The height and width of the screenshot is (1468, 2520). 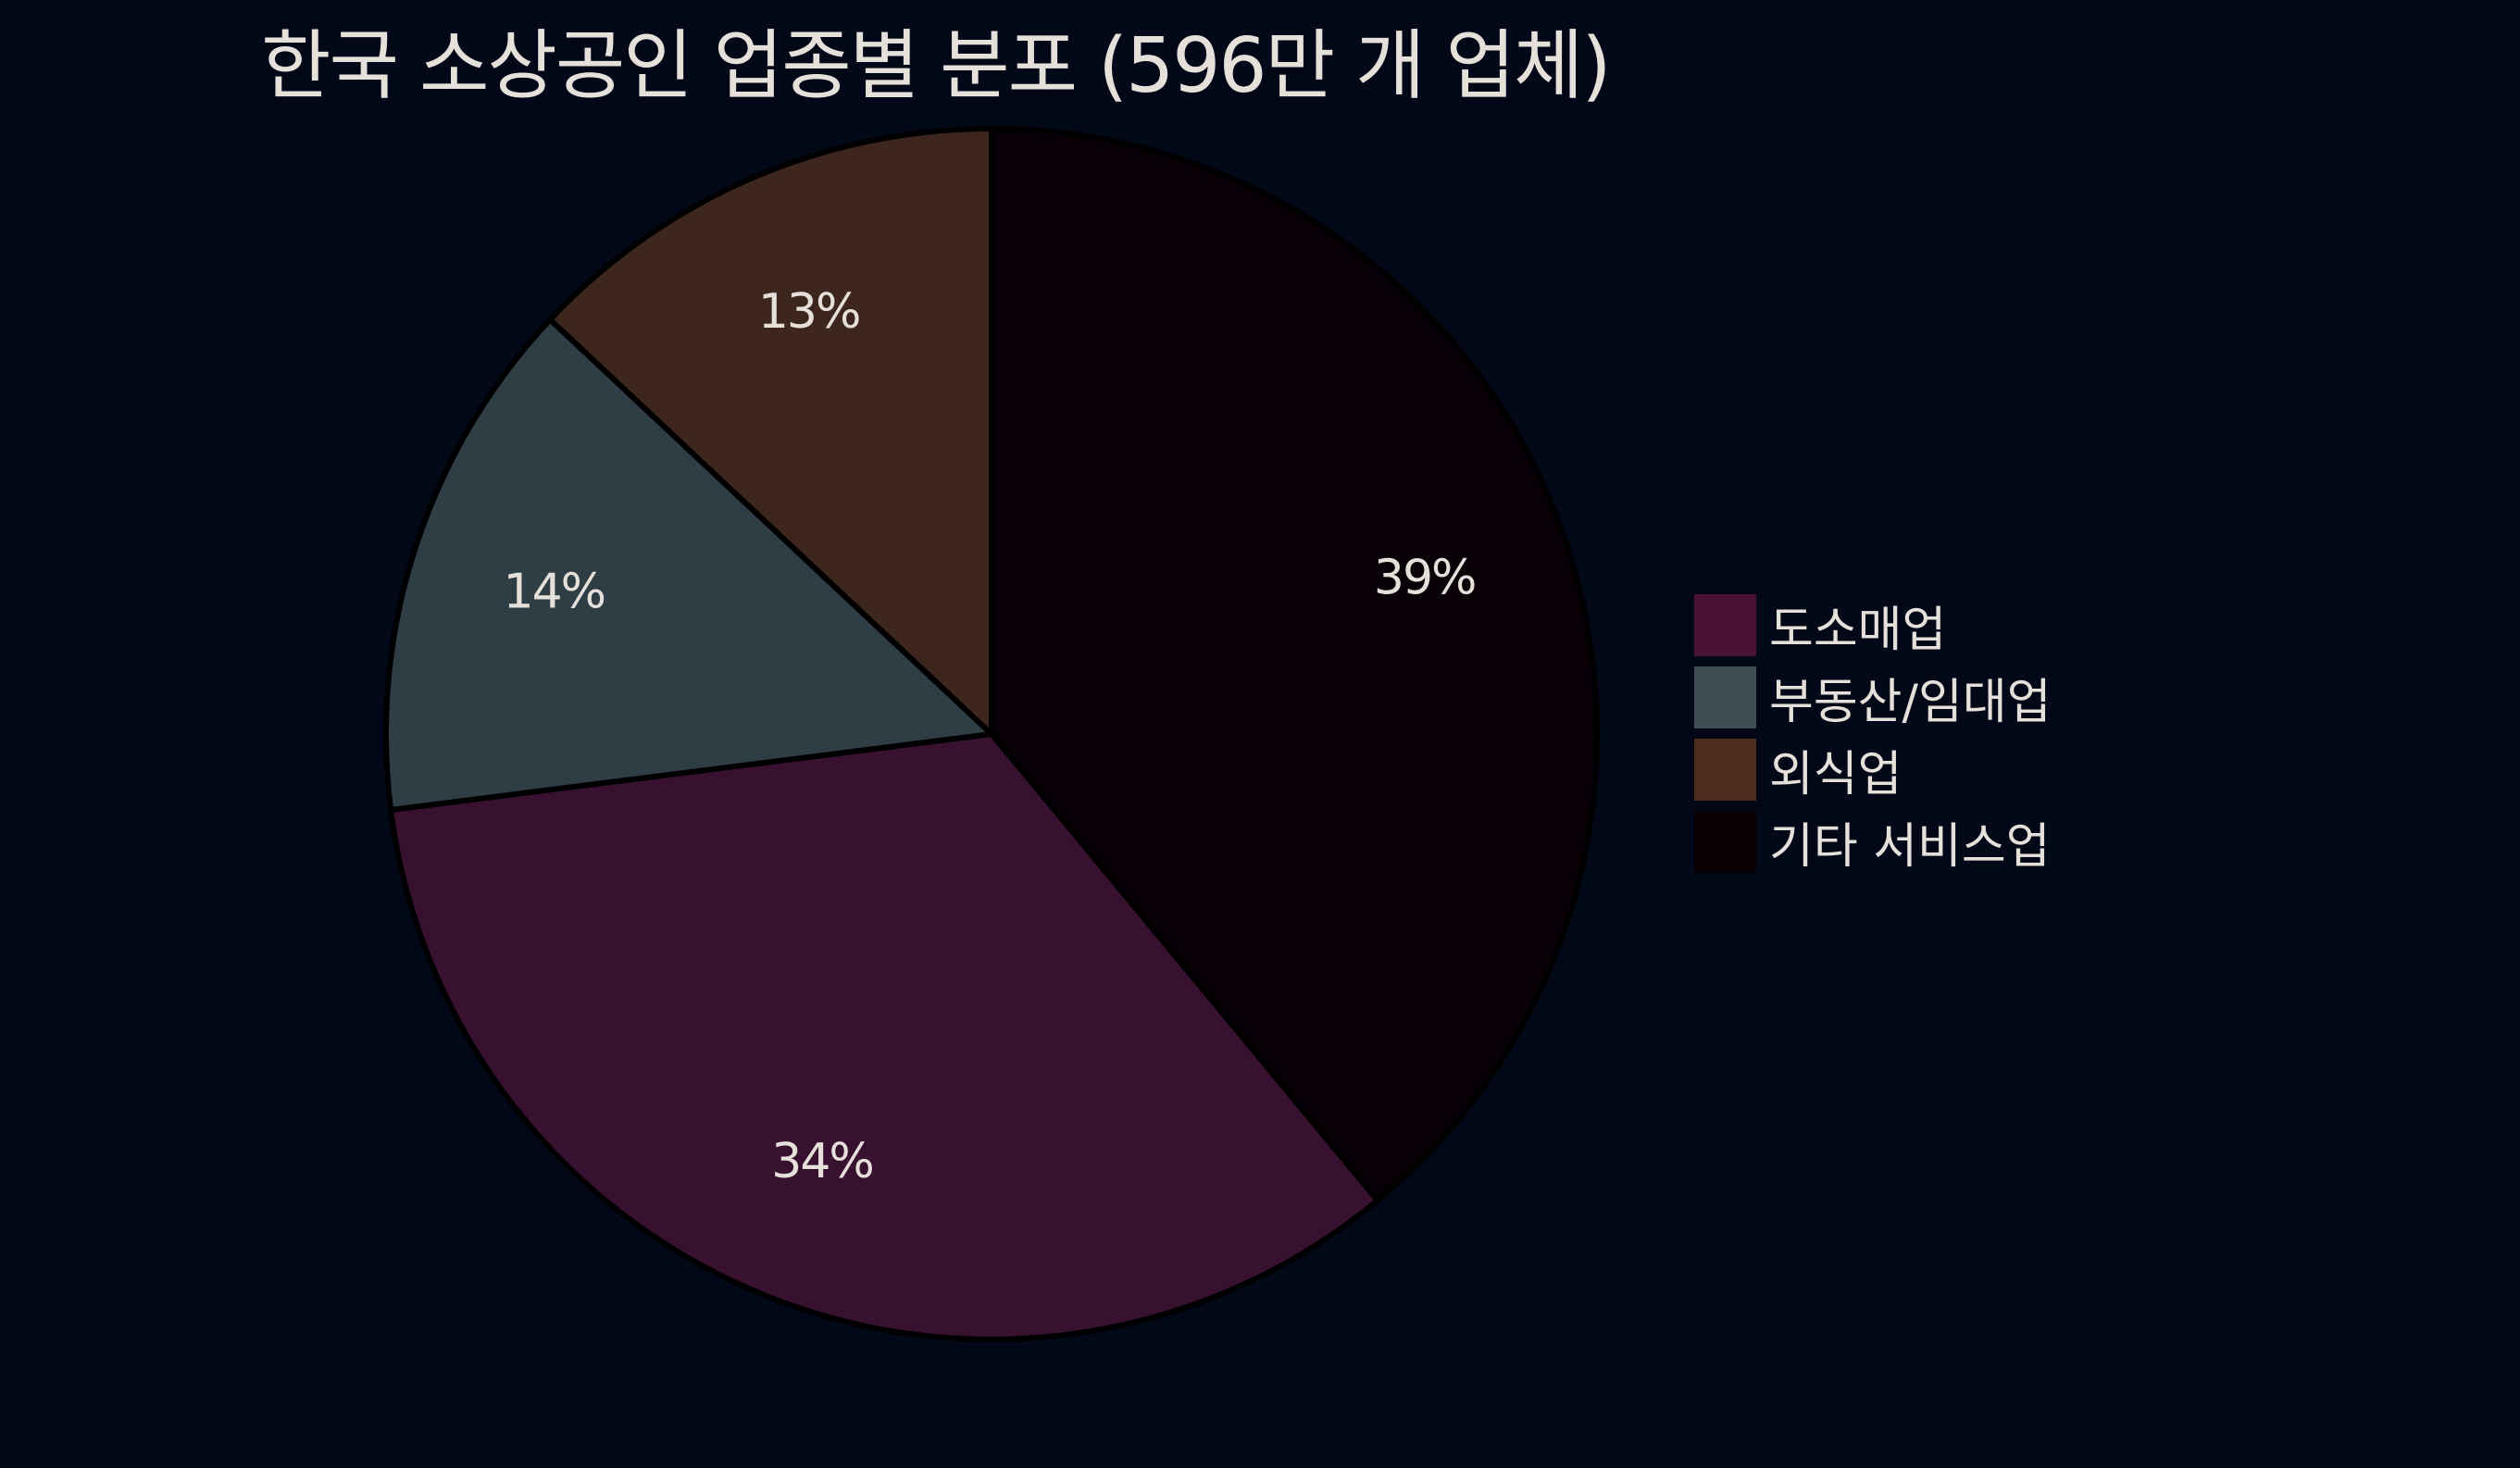 I want to click on legend-label: 부동산/임대업, so click(x=1910, y=702).